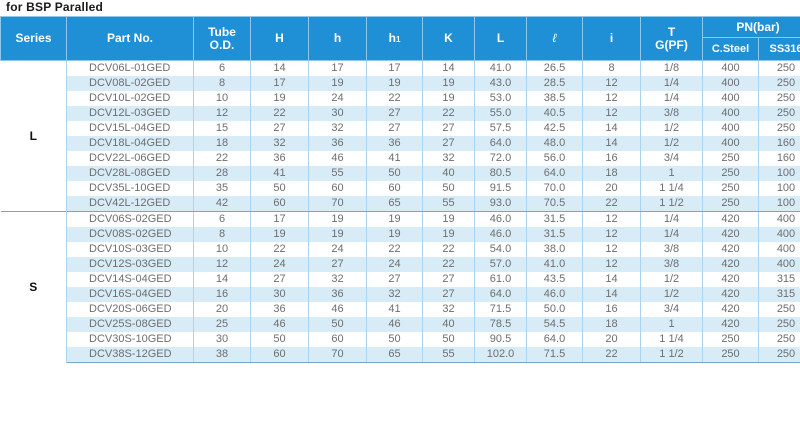 The image size is (800, 427). What do you see at coordinates (448, 98) in the screenshot?
I see `K-cell: 19` at bounding box center [448, 98].